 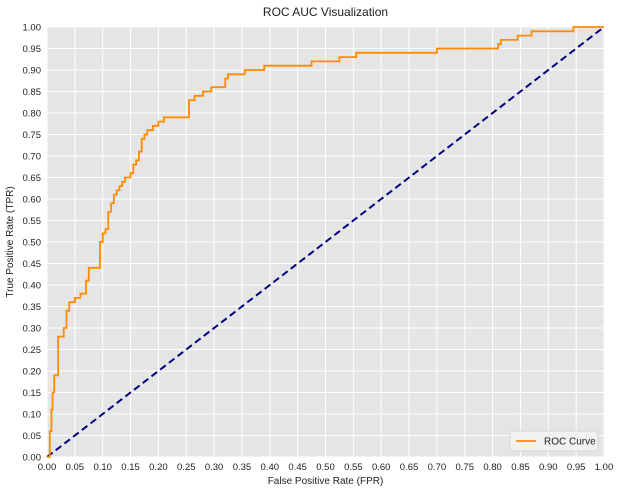 What do you see at coordinates (32, 200) in the screenshot?
I see `y-tick-label: 0.60` at bounding box center [32, 200].